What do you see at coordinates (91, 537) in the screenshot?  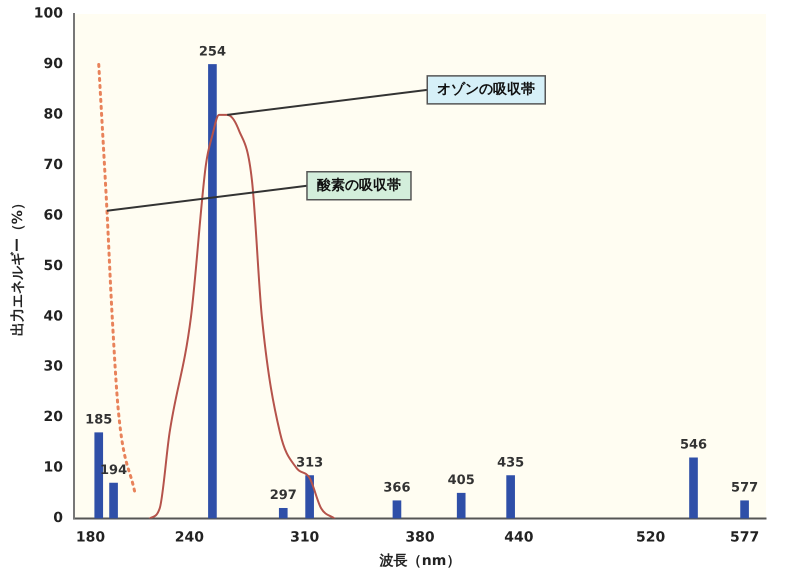 I see `x-tick-label: 180` at bounding box center [91, 537].